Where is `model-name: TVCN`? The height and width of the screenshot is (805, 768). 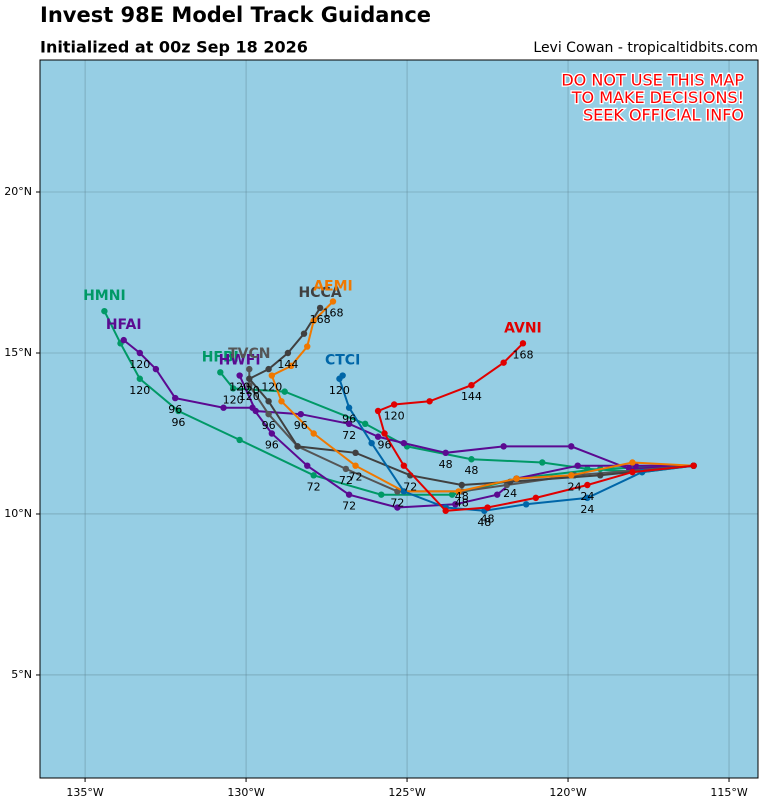
model-name: TVCN is located at coordinates (249, 354).